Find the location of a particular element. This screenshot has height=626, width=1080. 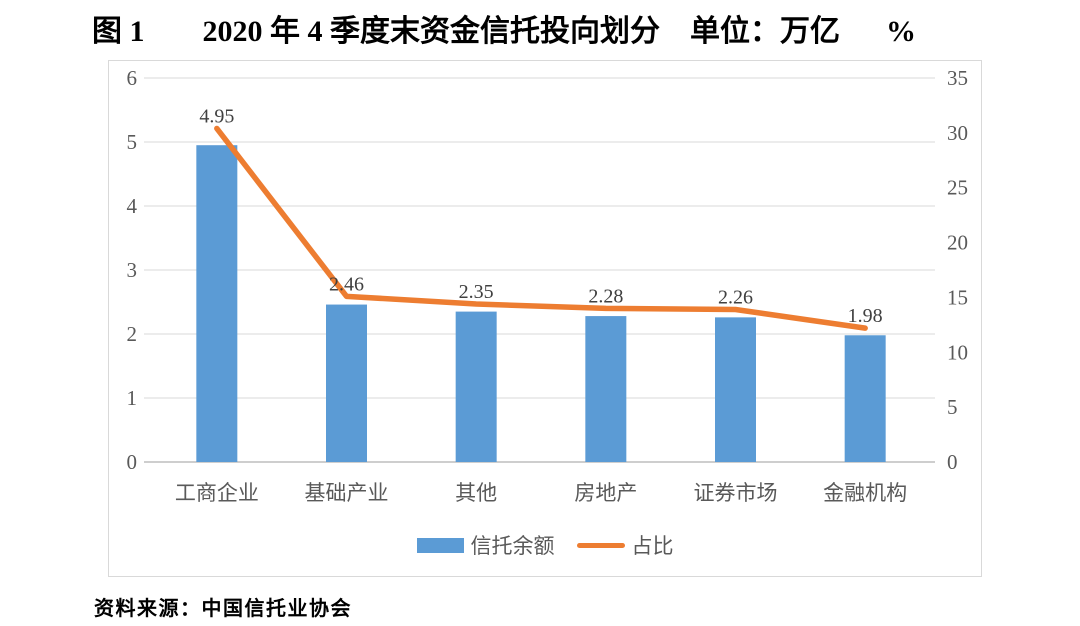

chart-title: 图 1 2020 年 4 季度末资金信托投向划分 单位：万亿 % is located at coordinates (576, 28).